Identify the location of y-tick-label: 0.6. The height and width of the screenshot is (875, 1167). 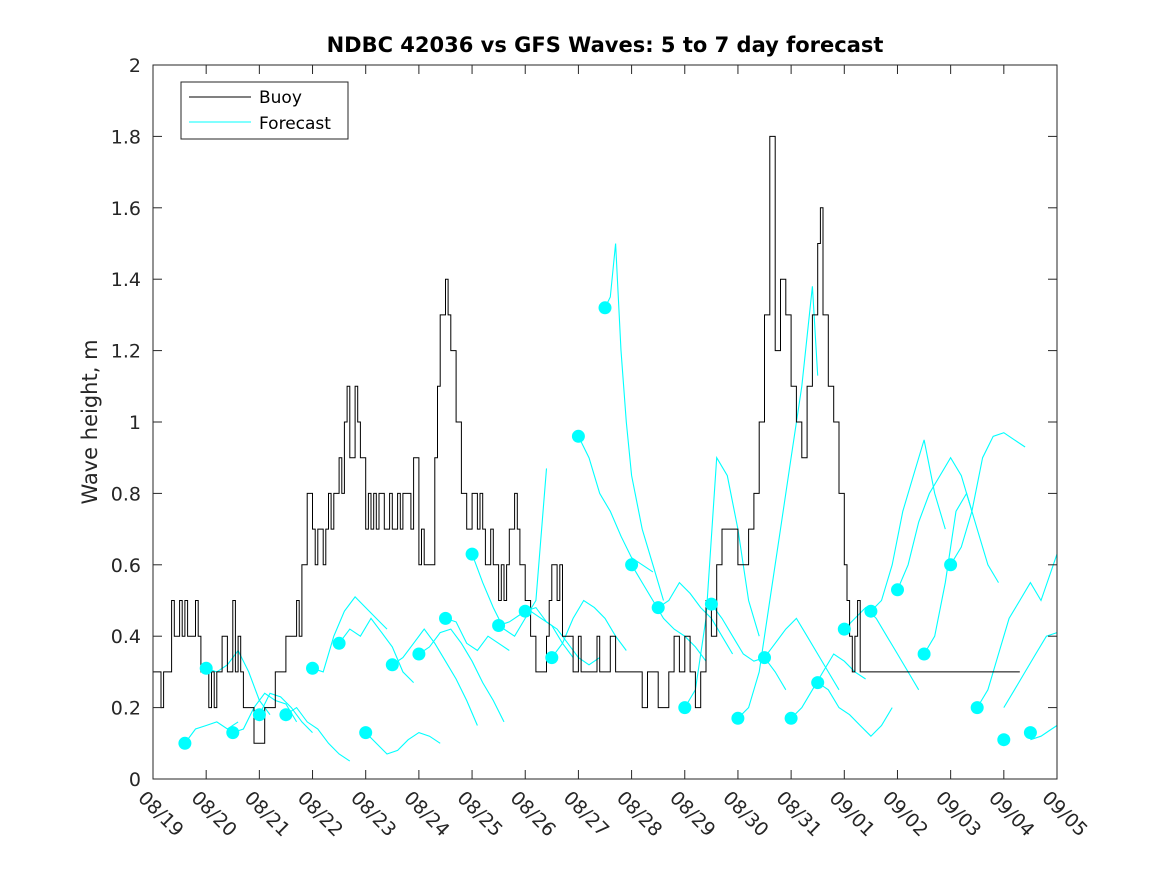
(126, 566).